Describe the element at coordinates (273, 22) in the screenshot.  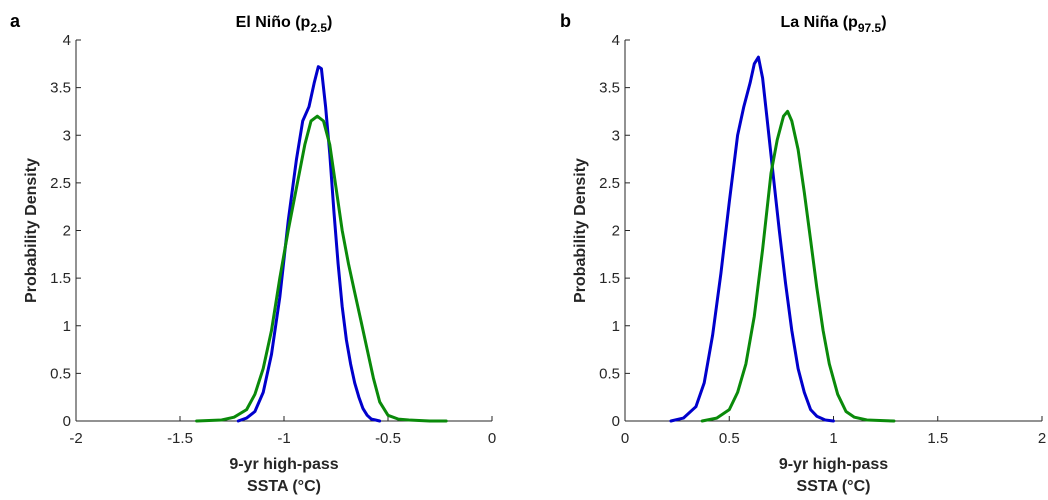
I see `chart-title-main: El Niño (p` at that location.